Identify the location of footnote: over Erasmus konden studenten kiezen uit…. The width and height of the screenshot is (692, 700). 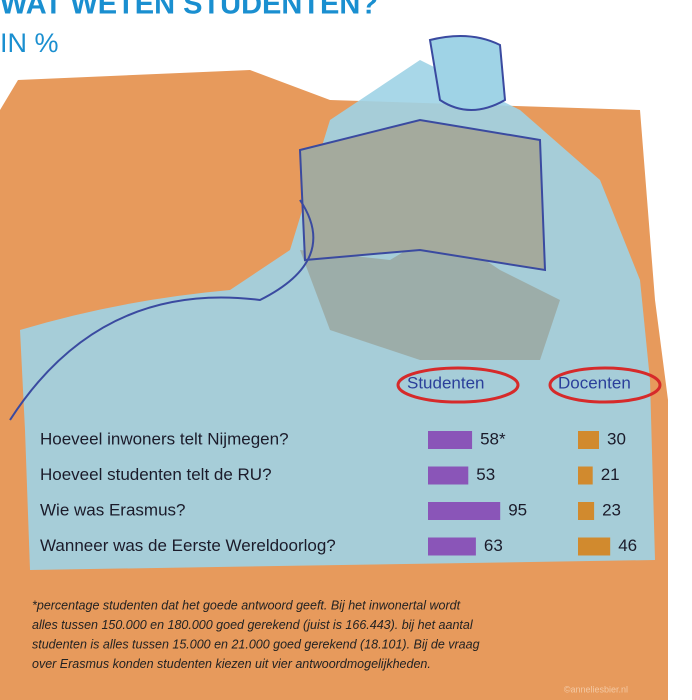
(231, 664).